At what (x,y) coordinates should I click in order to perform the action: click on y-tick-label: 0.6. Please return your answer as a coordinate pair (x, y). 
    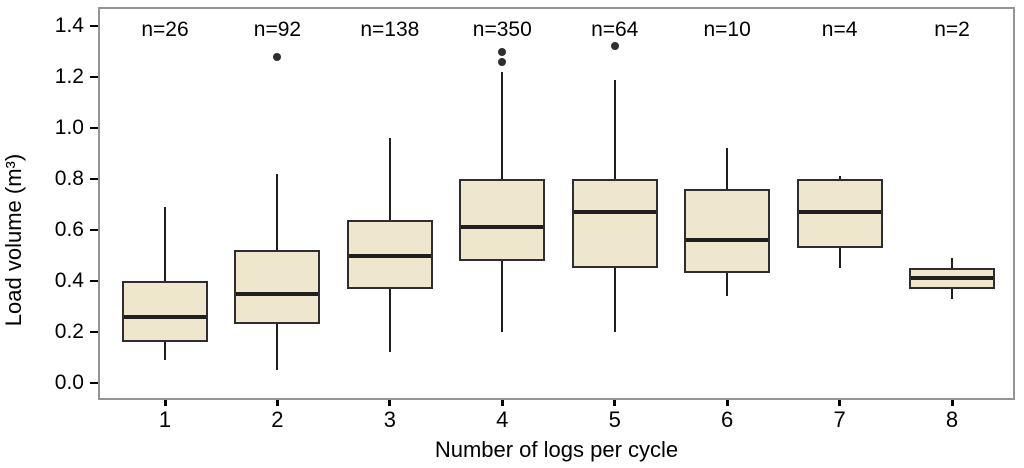
    Looking at the image, I should click on (69, 229).